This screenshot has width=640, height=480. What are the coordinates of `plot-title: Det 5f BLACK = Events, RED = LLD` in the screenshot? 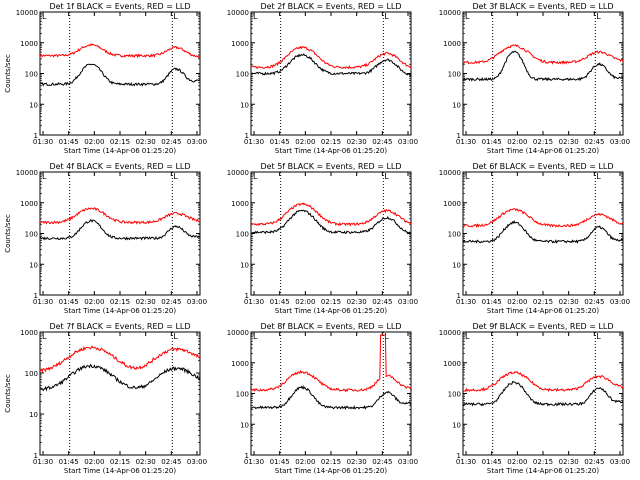 It's located at (330, 166).